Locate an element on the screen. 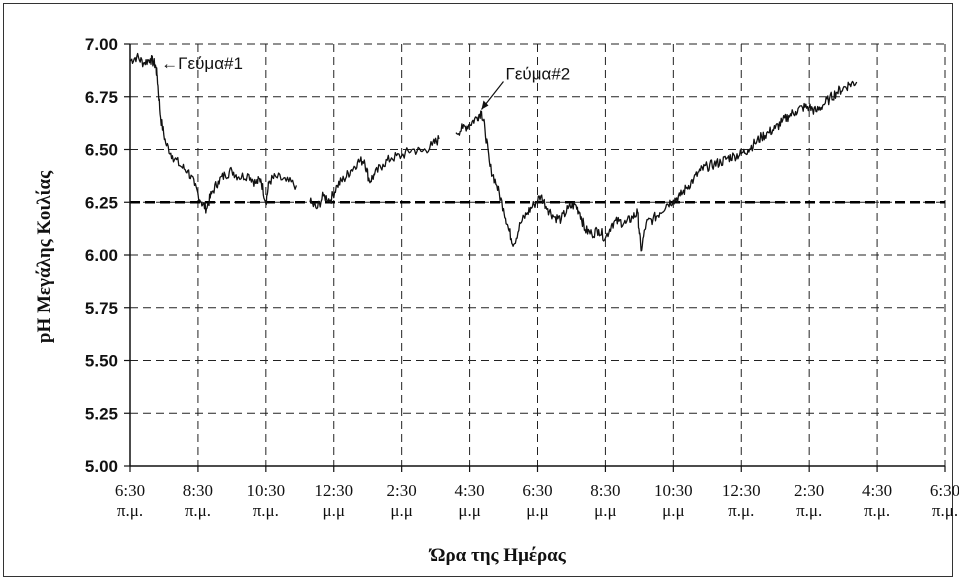 Image resolution: width=959 pixels, height=582 pixels. y-tick-label: 5.00 is located at coordinates (101, 466).